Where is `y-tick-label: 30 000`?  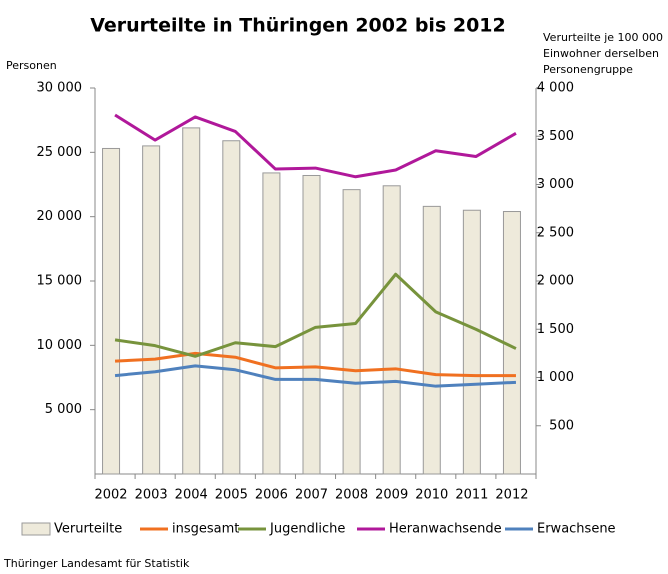 y-tick-label: 30 000 is located at coordinates (60, 88).